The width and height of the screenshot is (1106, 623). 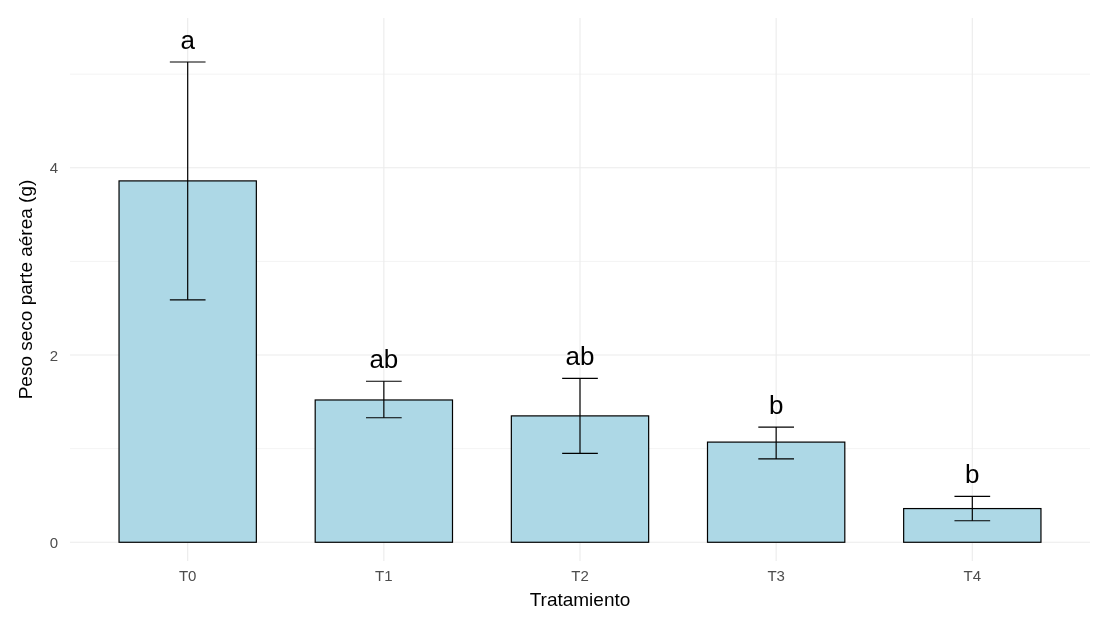 What do you see at coordinates (972, 575) in the screenshot?
I see `x-tick-label: T4` at bounding box center [972, 575].